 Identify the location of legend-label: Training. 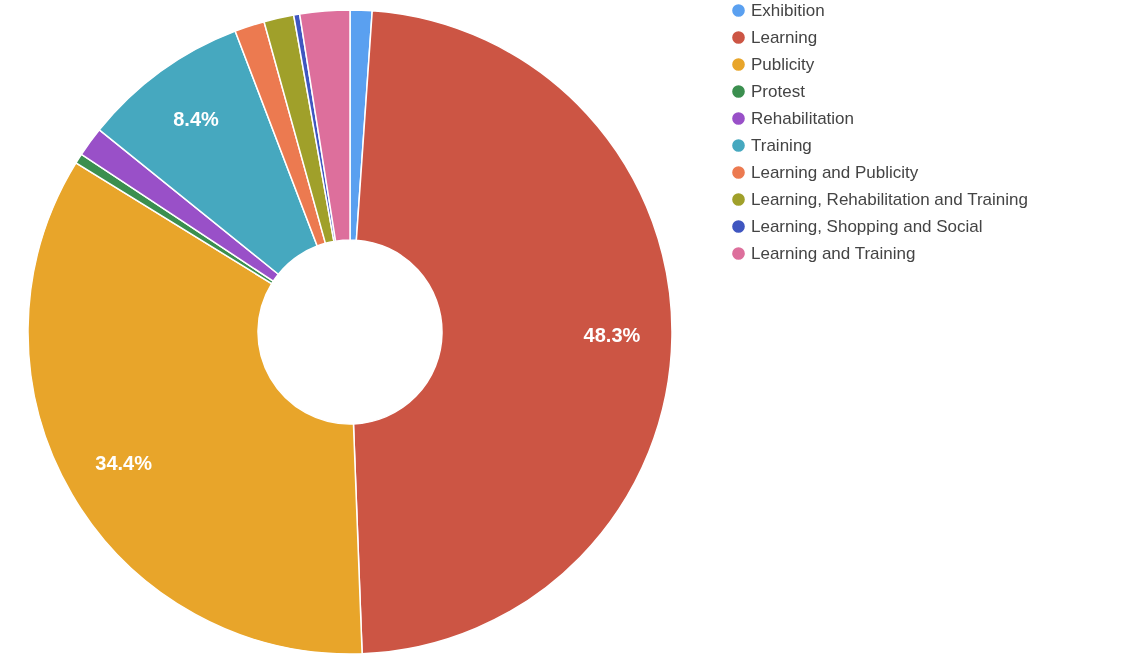
(781, 145).